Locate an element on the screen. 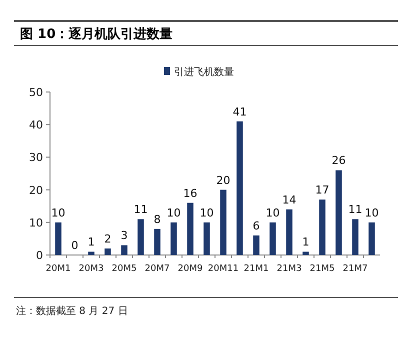 The width and height of the screenshot is (412, 344). x-tick-label: 20M11 is located at coordinates (223, 269).